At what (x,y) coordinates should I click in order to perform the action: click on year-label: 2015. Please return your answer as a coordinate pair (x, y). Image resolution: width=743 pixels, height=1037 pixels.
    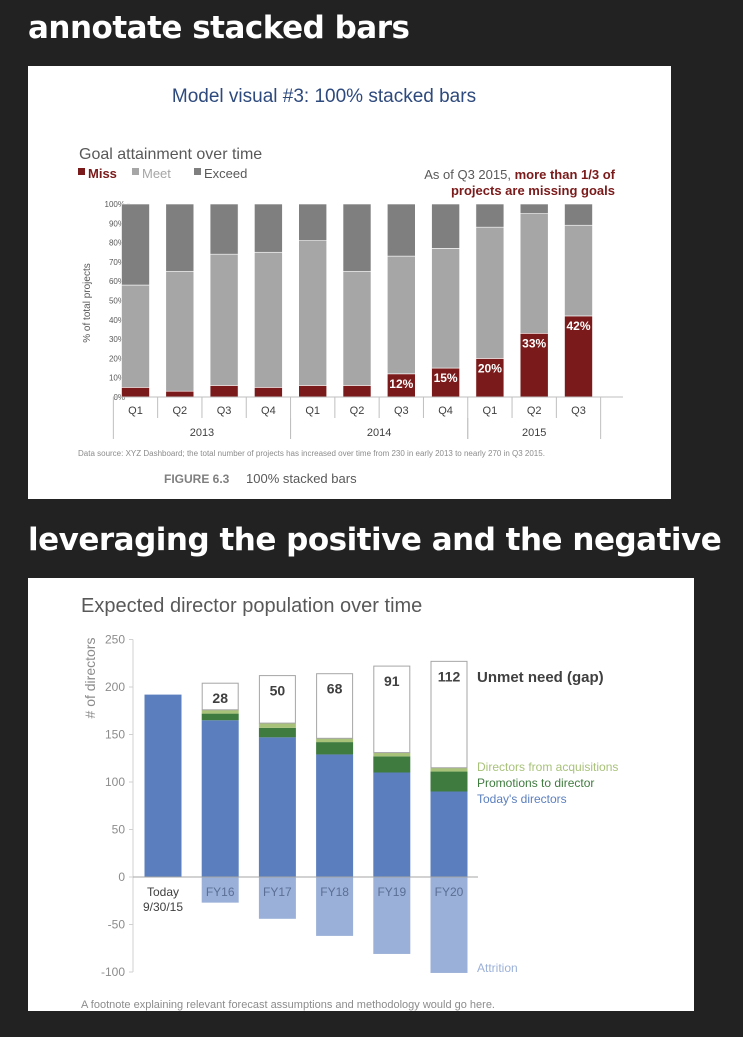
    Looking at the image, I should click on (534, 433).